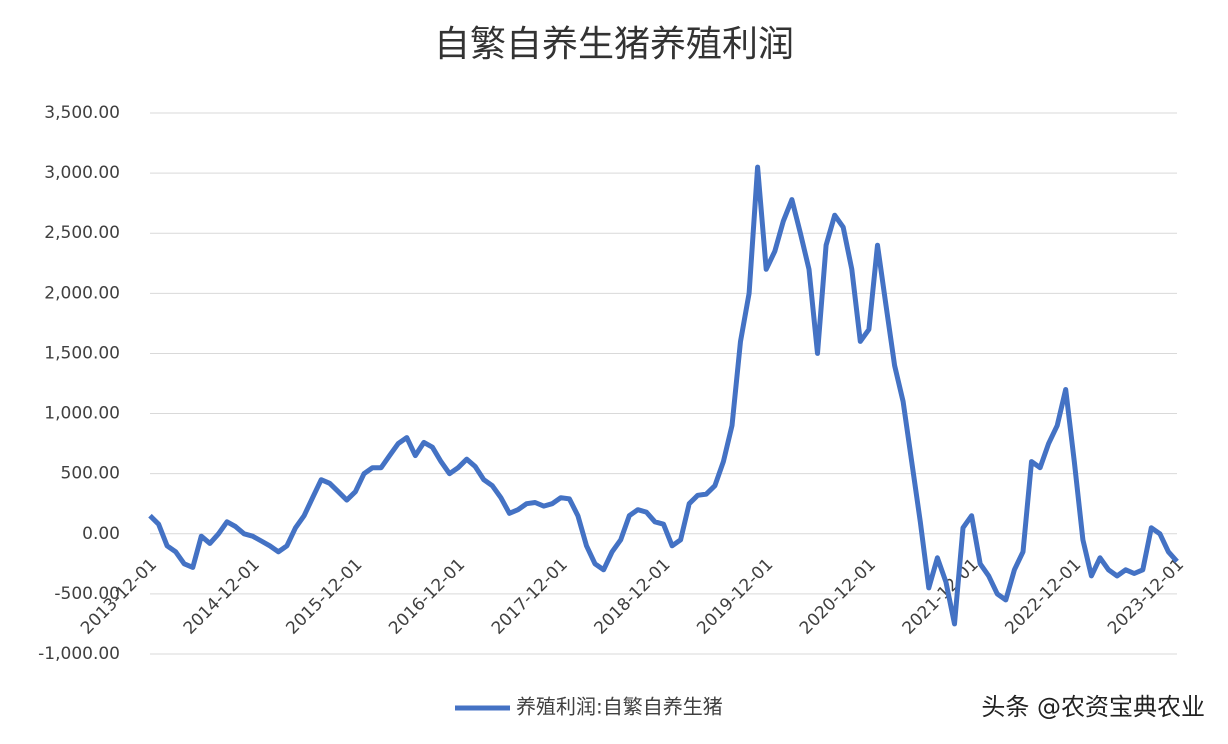  Describe the element at coordinates (101, 534) in the screenshot. I see `y-tick-label: 0.00` at that location.